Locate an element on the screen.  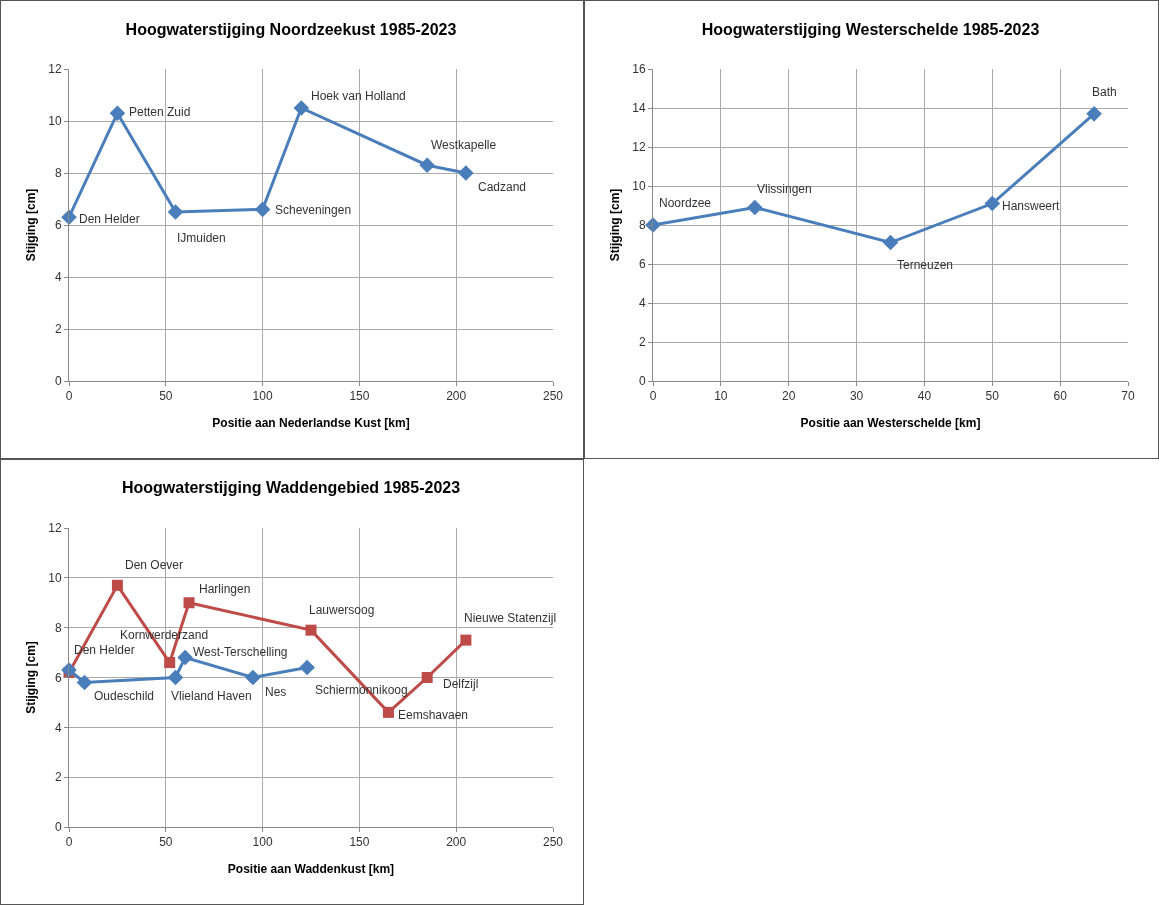
annotation: Scheveningen is located at coordinates (313, 210).